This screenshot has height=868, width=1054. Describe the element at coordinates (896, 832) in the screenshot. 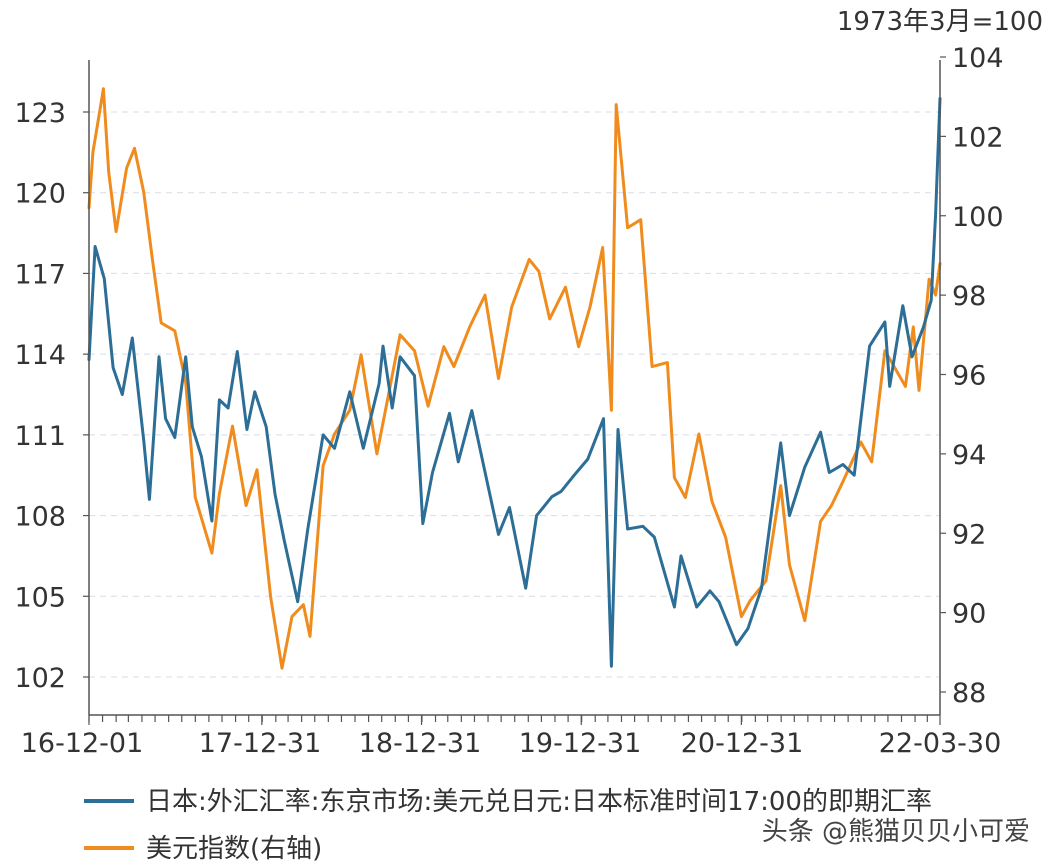

I see `watermark-text: 头条 @熊猫贝贝小可爱` at that location.